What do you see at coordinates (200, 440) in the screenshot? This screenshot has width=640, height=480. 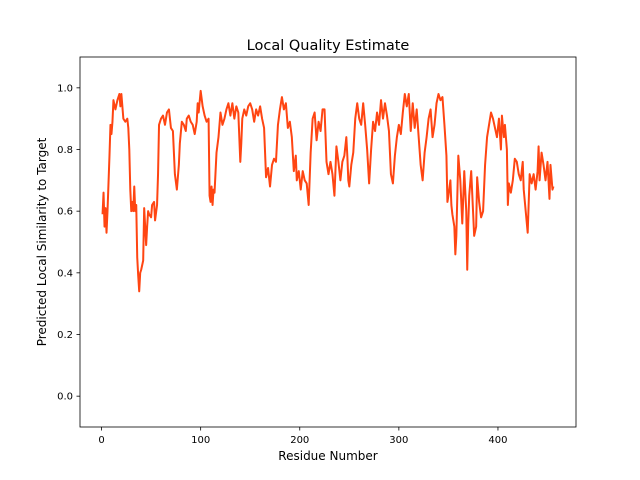 I see `x-tick-label: 100` at bounding box center [200, 440].